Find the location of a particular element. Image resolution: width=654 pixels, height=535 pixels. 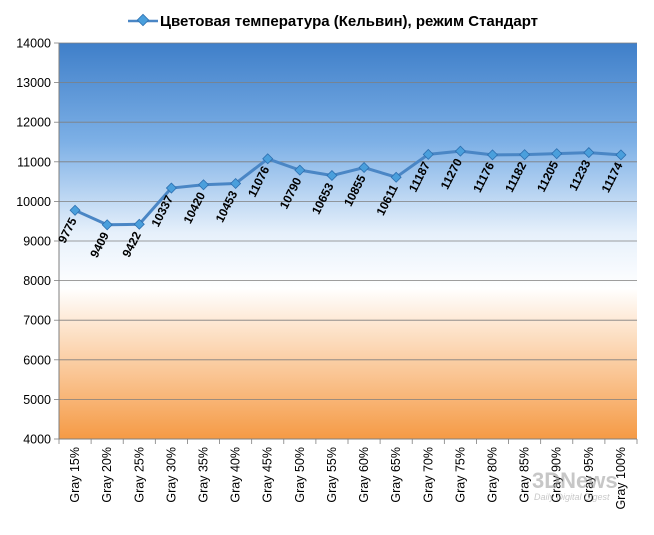

legend-marker-icon is located at coordinates (143, 20).